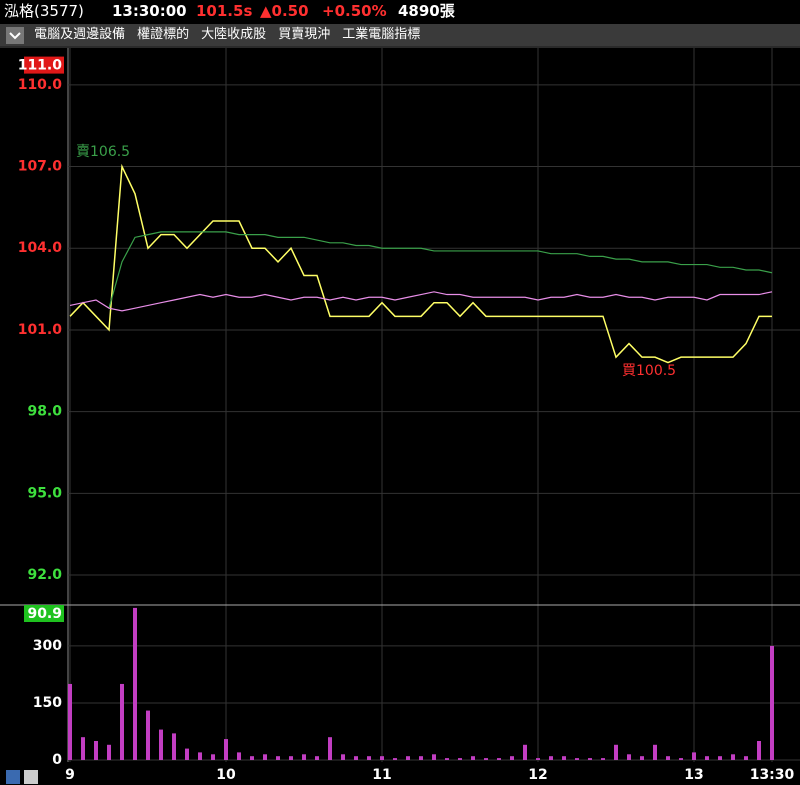 The width and height of the screenshot is (800, 785). I want to click on y-tick-label: 98.0, so click(44, 412).